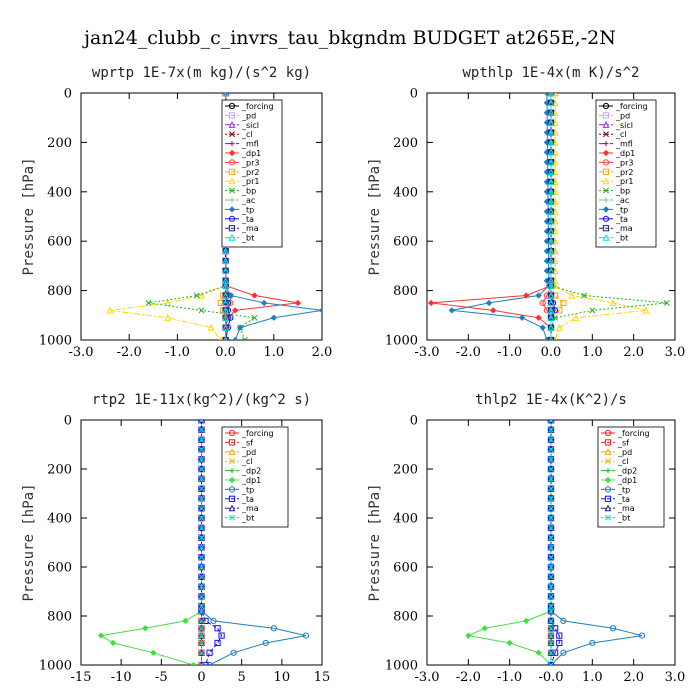 This screenshot has height=700, width=700. What do you see at coordinates (405, 291) in the screenshot?
I see `y-tick-label: 800` at bounding box center [405, 291].